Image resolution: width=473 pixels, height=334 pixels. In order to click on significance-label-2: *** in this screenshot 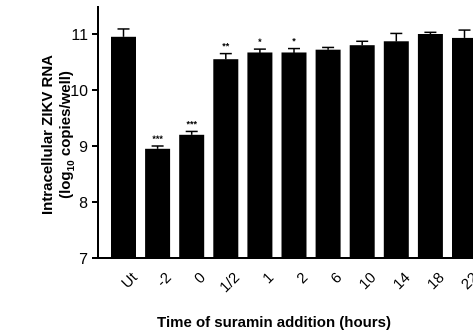, I will do `click(191, 124)`.